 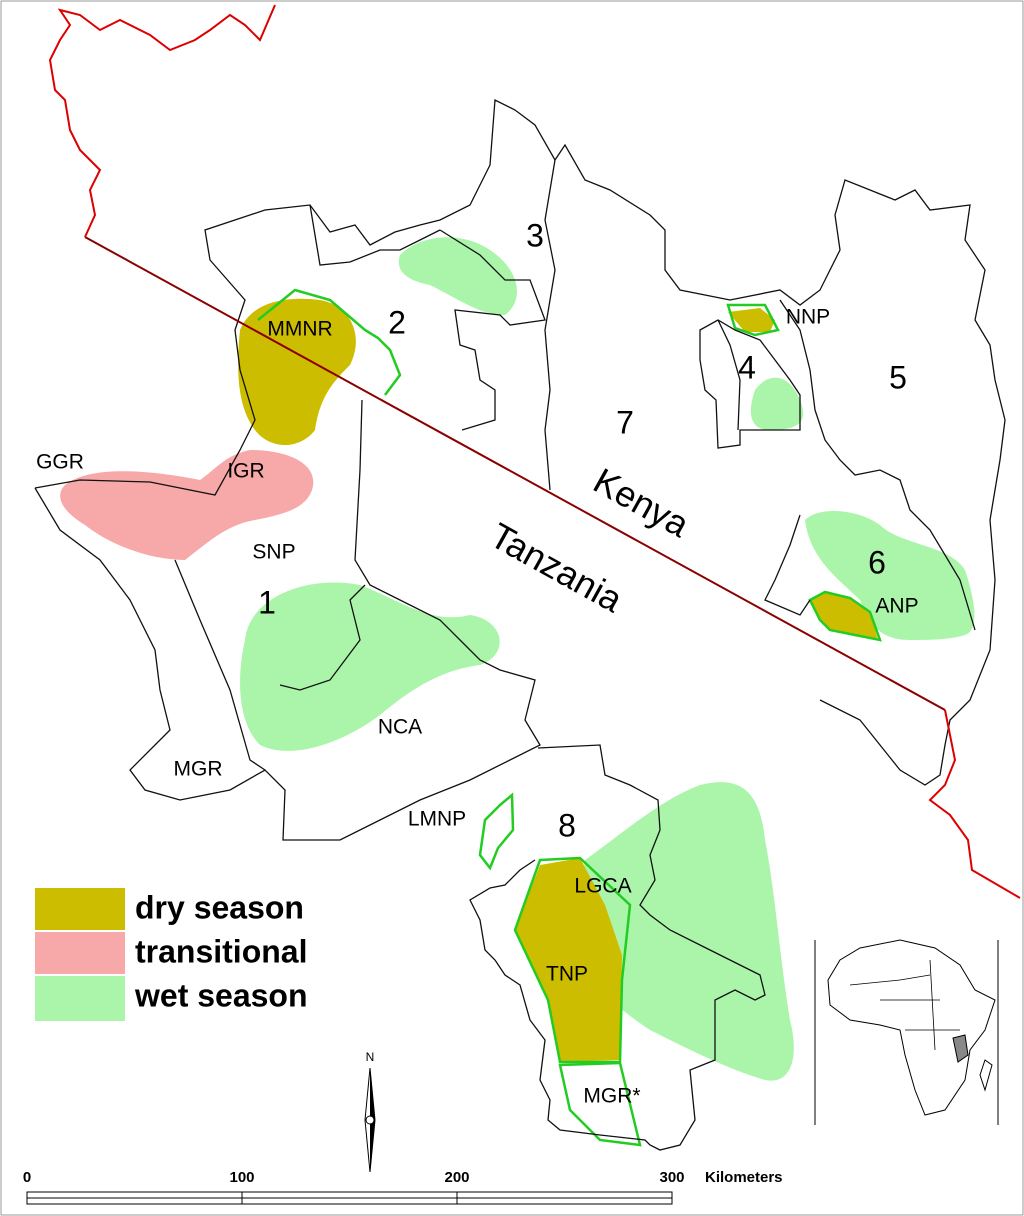 What do you see at coordinates (437, 819) in the screenshot?
I see `area-label: LMNP` at bounding box center [437, 819].